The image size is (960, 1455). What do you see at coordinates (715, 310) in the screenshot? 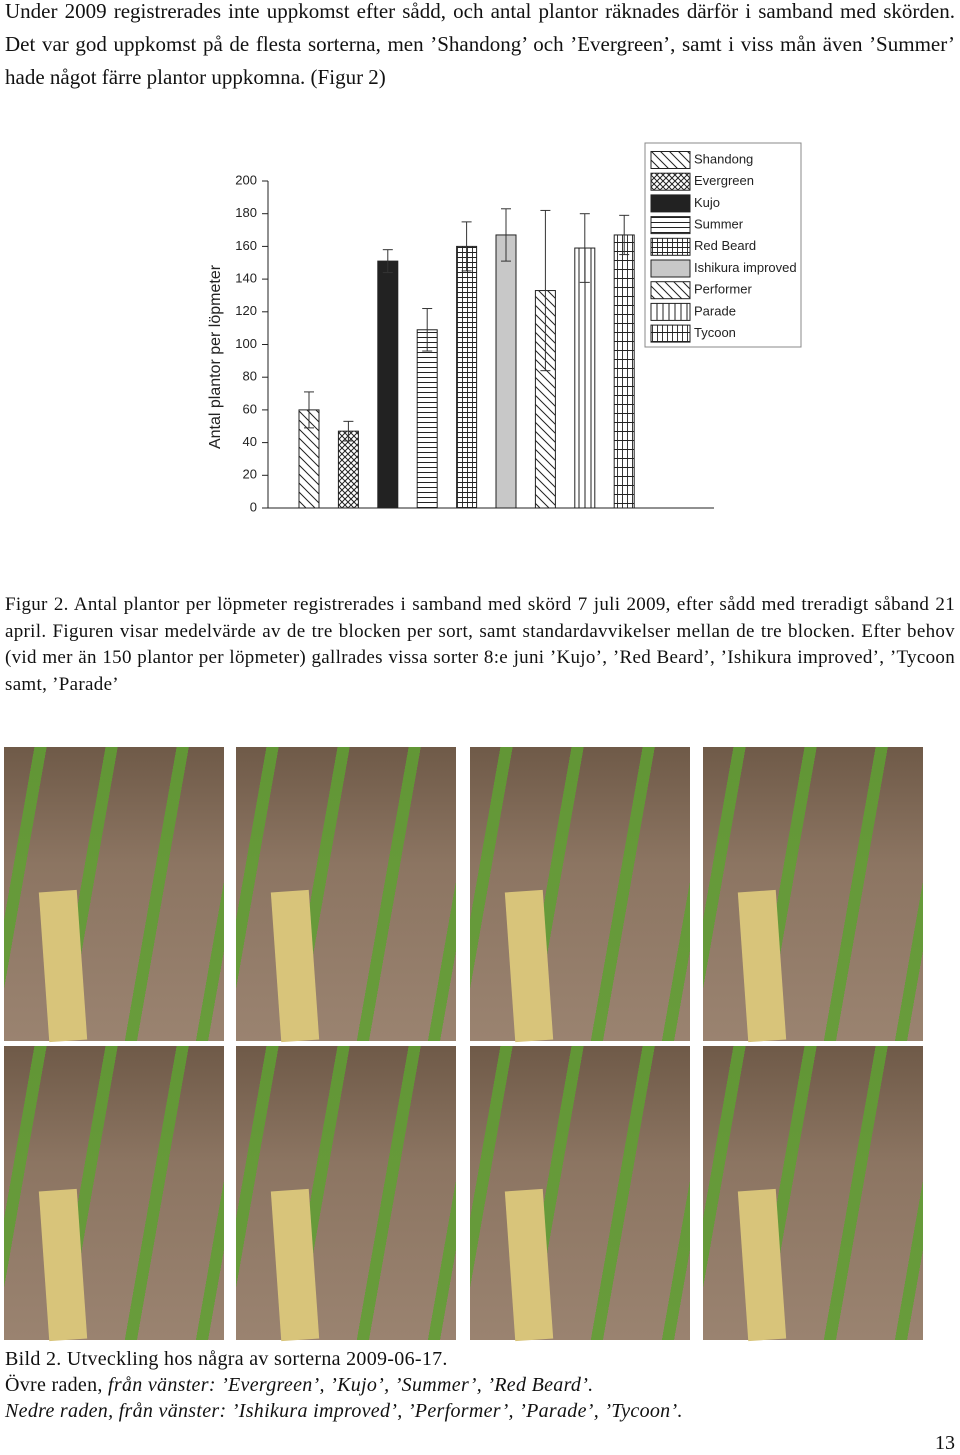
I see `legend-label: Parade` at bounding box center [715, 310].